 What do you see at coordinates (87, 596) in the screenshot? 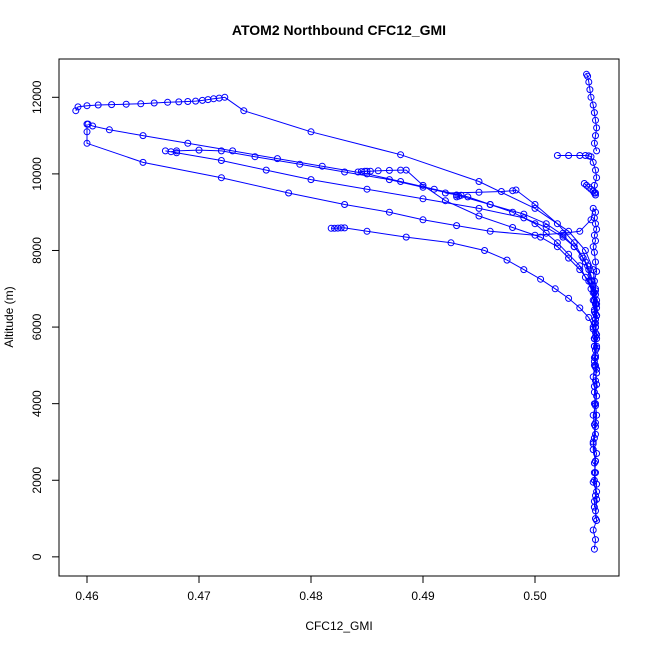
I see `x-tick-label: 0.46` at bounding box center [87, 596].